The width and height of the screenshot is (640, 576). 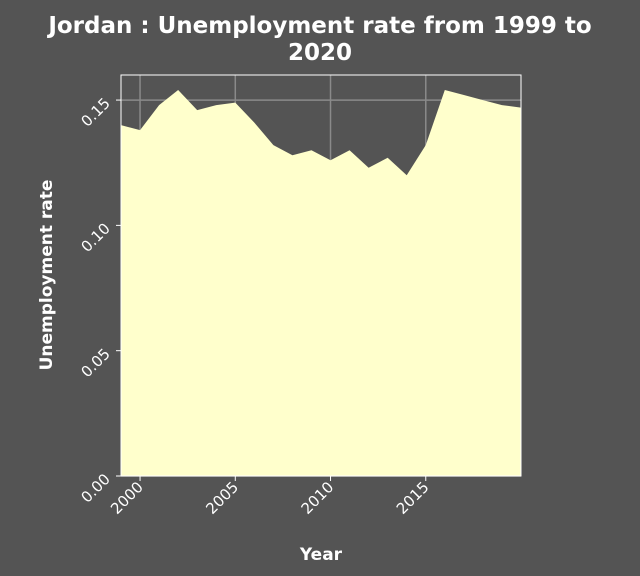 What do you see at coordinates (318, 26) in the screenshot?
I see `chart-title-line-1: Jordan : Unemployment rate from 1999 to` at bounding box center [318, 26].